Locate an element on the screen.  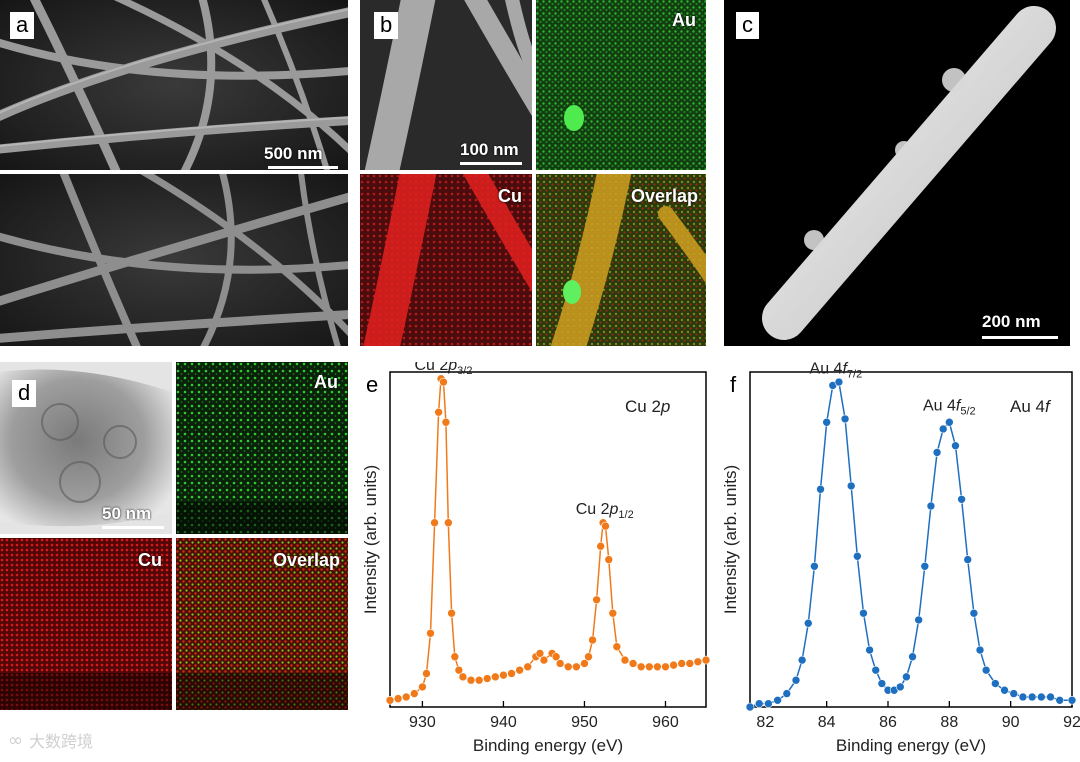
overlap-map-image-d is located at coordinates (262, 624).